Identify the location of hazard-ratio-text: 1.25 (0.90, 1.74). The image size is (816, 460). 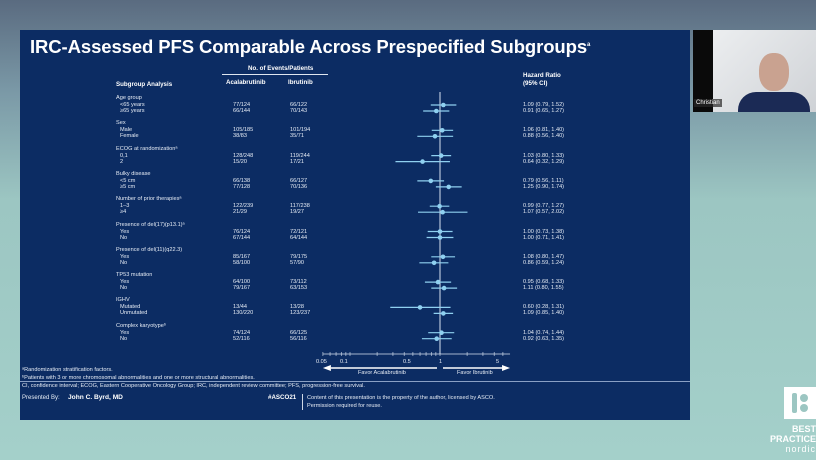
(544, 186).